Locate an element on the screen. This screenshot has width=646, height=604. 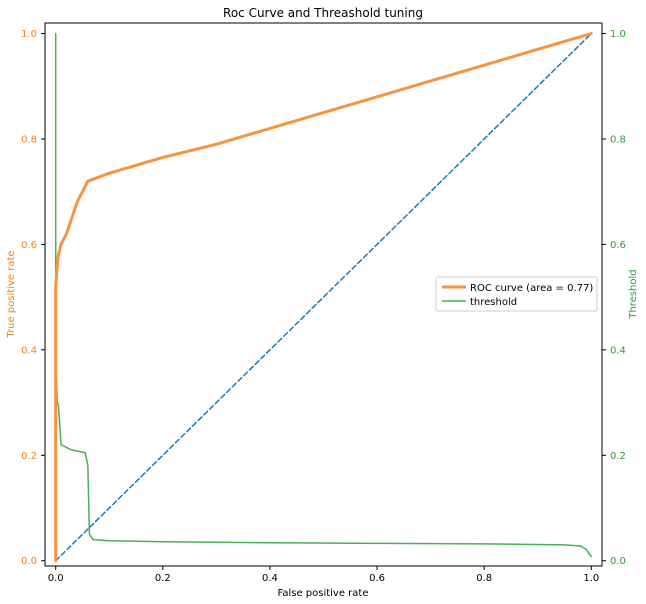
x-tick-label: 0.6 is located at coordinates (377, 578).